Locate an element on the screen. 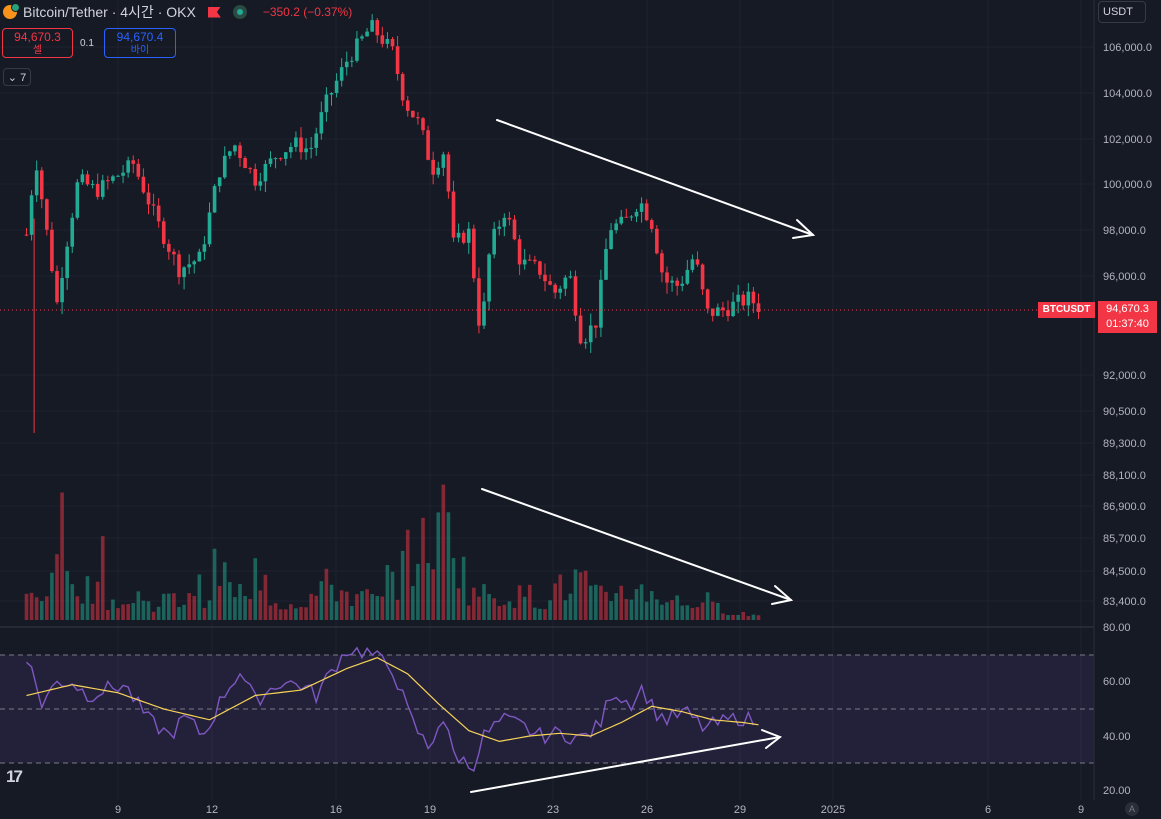 The image size is (1161, 819). indicators-toggle: ⌄ 7 is located at coordinates (17, 77).